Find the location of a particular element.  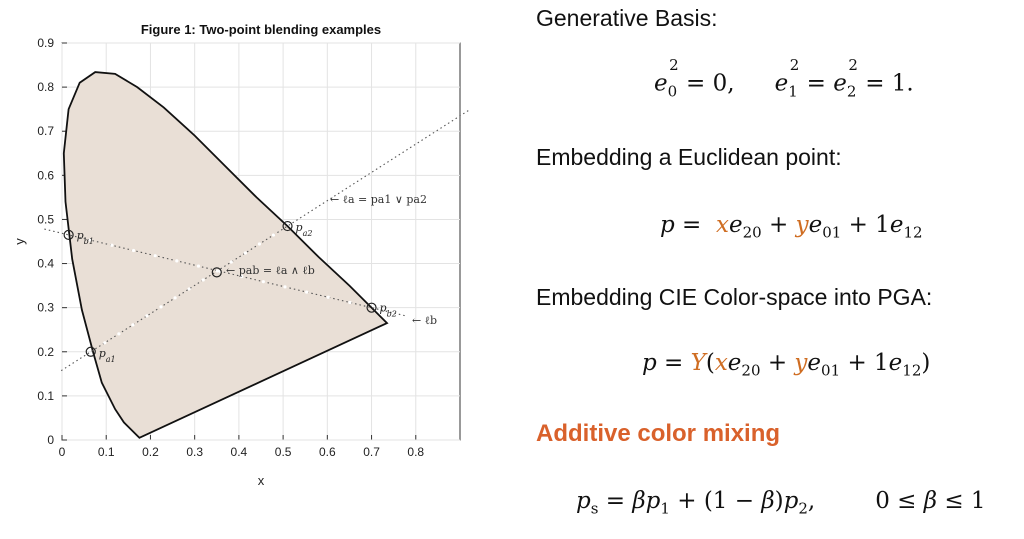

point-marker-pab is located at coordinates (216, 272).